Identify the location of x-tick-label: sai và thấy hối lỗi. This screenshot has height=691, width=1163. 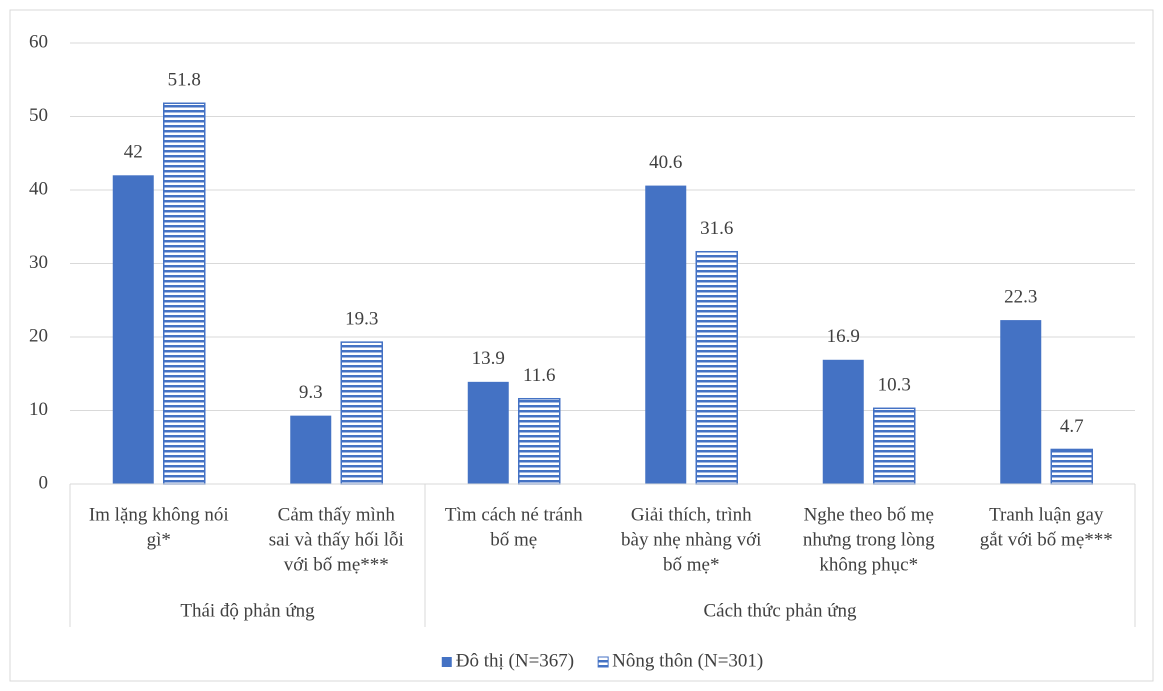
(336, 539).